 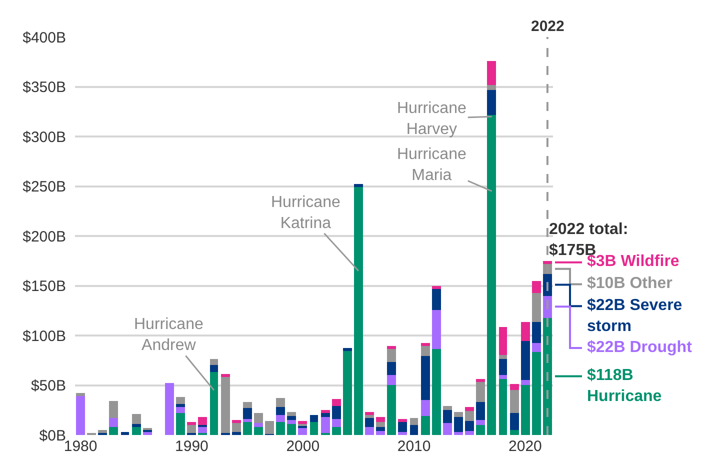 What do you see at coordinates (44, 87) in the screenshot?
I see `y-tick-label: $350B` at bounding box center [44, 87].